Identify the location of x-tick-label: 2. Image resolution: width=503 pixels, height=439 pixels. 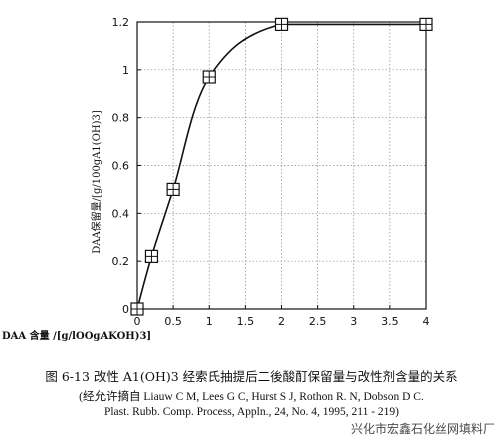
(281, 321).